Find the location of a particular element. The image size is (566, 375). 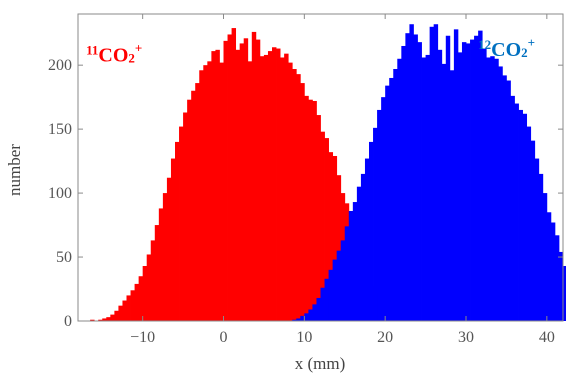

x-tick-label: 0 is located at coordinates (224, 337).